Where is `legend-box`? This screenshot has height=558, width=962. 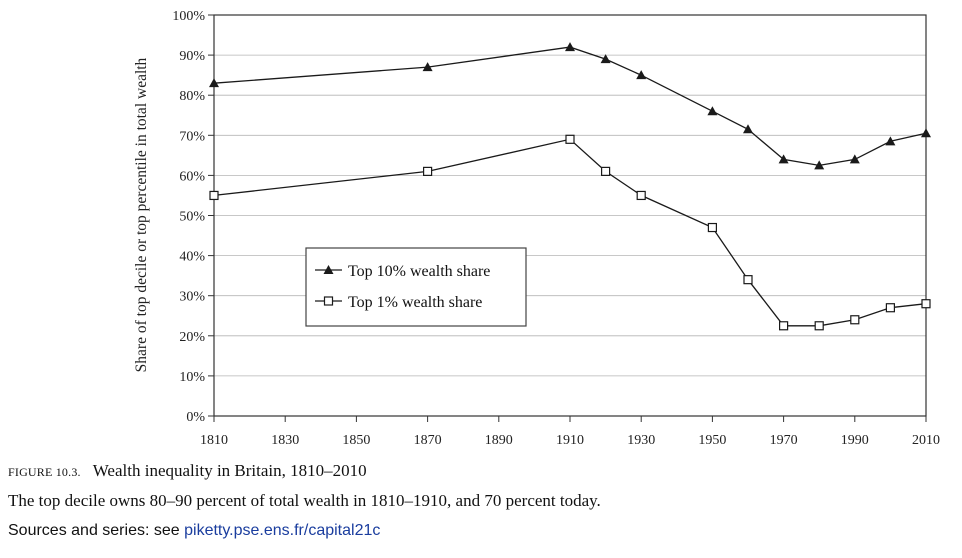
legend-box is located at coordinates (416, 287).